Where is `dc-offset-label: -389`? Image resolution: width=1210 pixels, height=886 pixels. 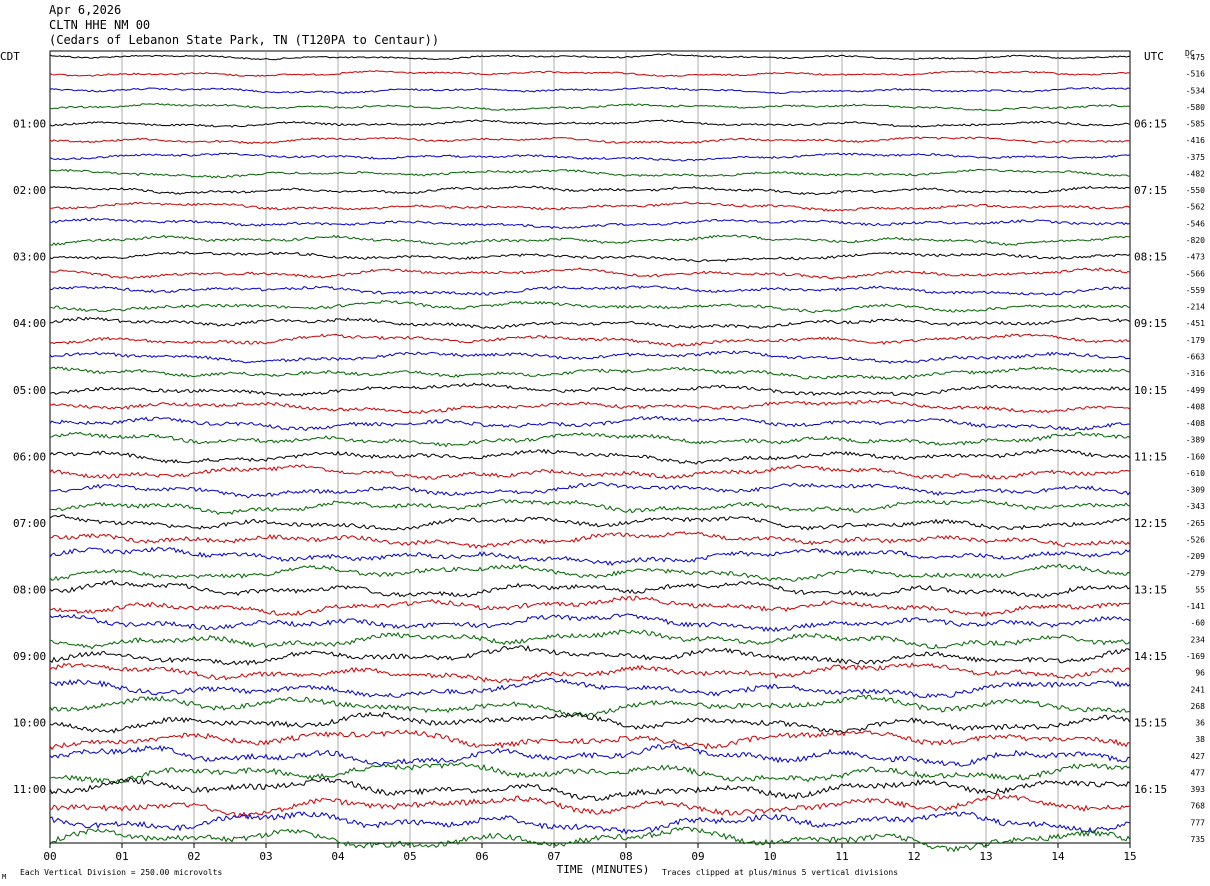 dc-offset-label: -389 is located at coordinates (1195, 440).